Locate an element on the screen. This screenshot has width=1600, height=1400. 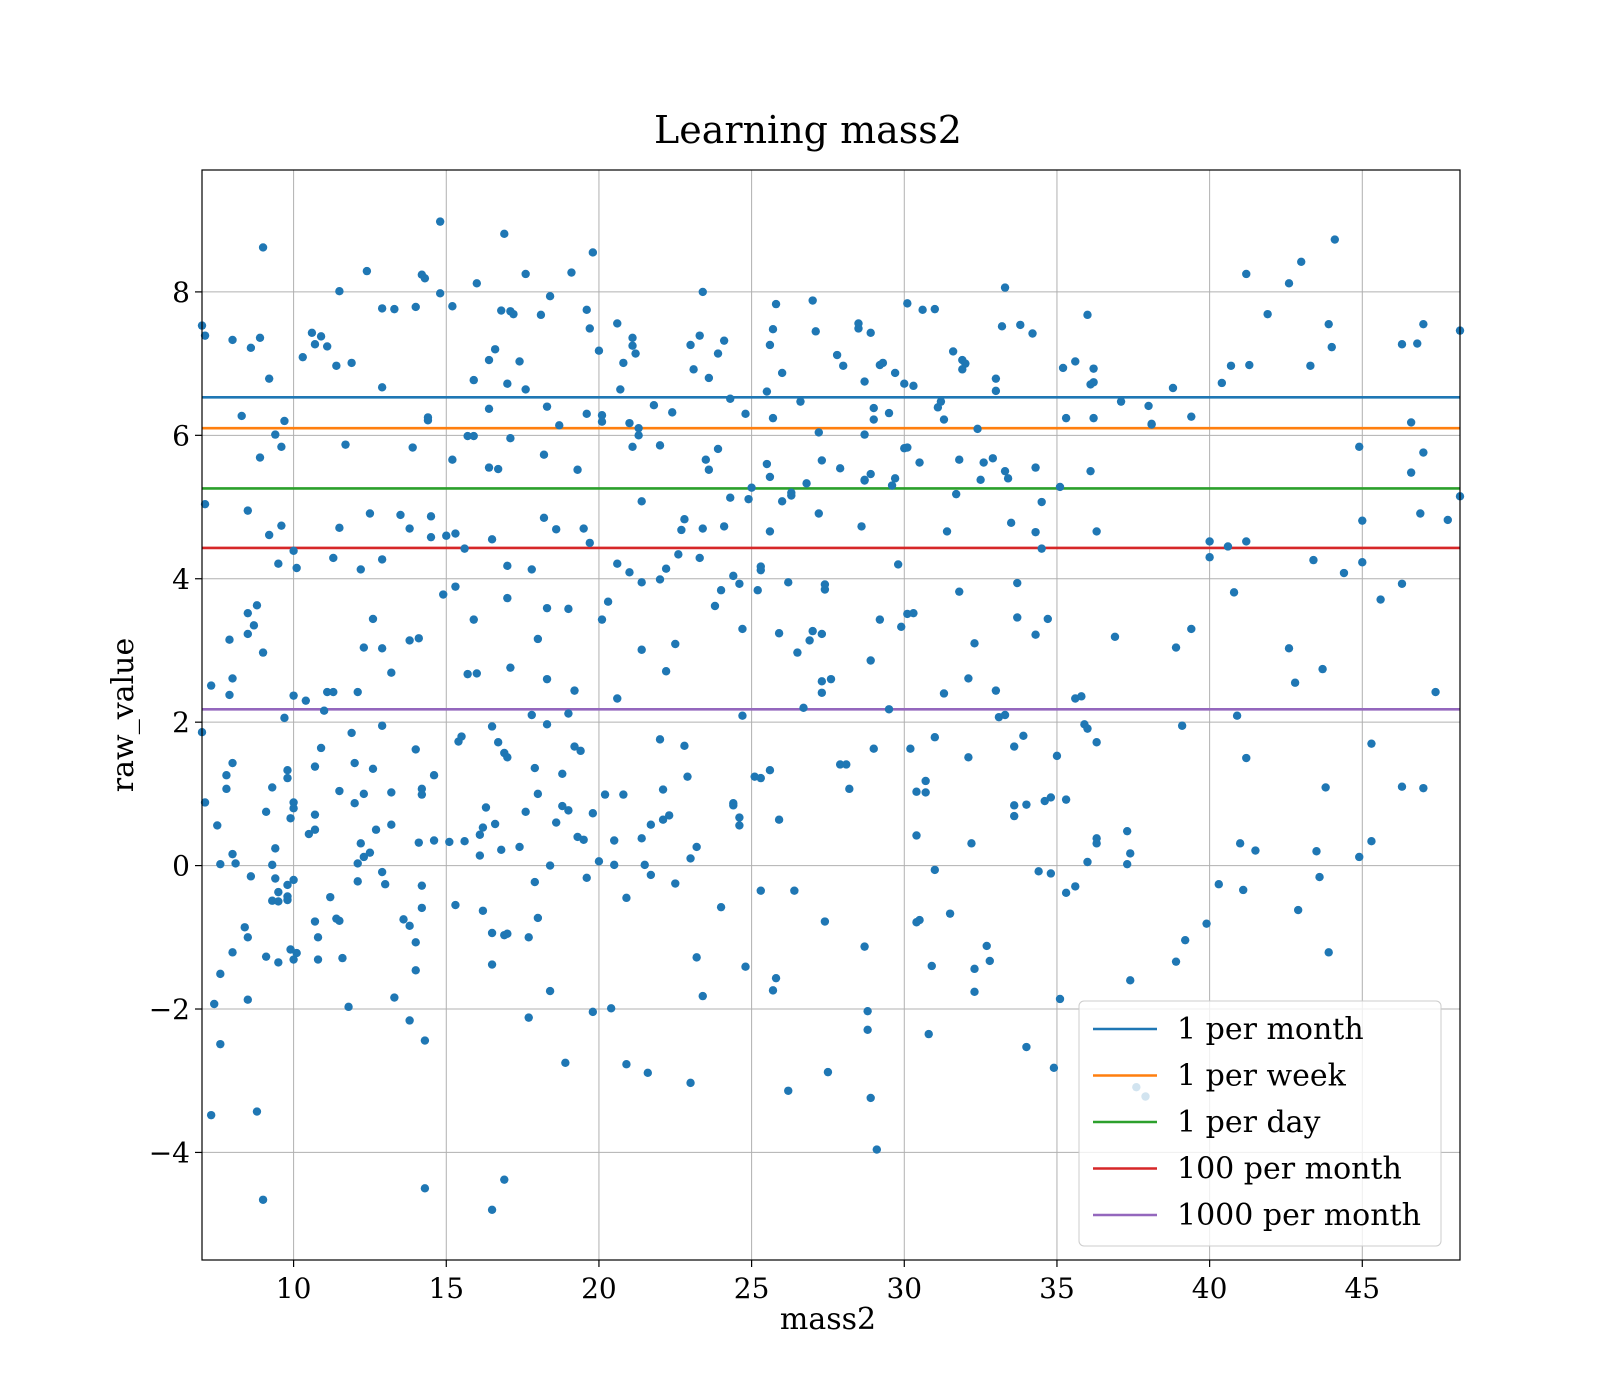
y-axis-ticks: −4 −2 0 2 4 6 8 is located at coordinates (175, 722).